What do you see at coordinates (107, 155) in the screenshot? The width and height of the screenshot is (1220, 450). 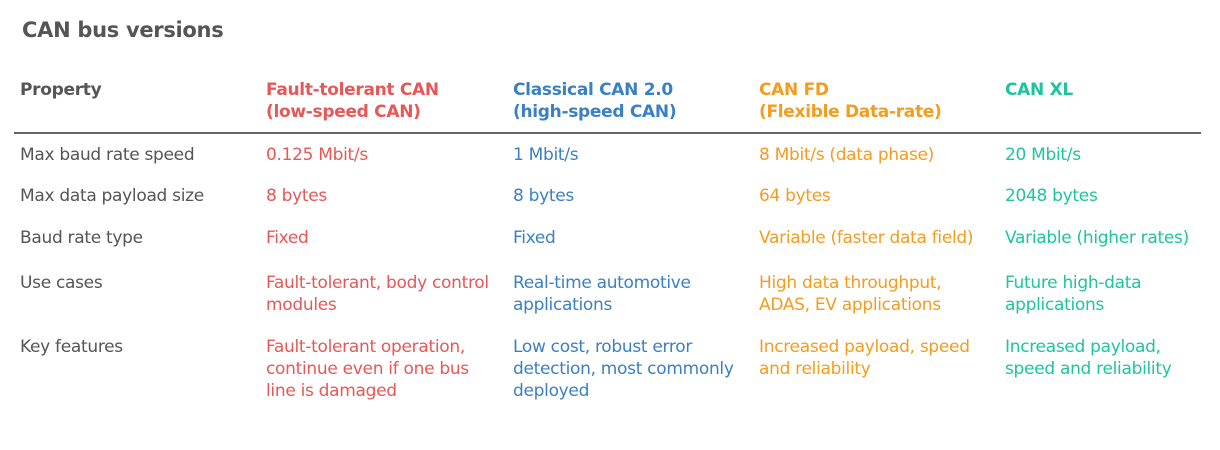 I see `cell-property: Max baud rate speed` at bounding box center [107, 155].